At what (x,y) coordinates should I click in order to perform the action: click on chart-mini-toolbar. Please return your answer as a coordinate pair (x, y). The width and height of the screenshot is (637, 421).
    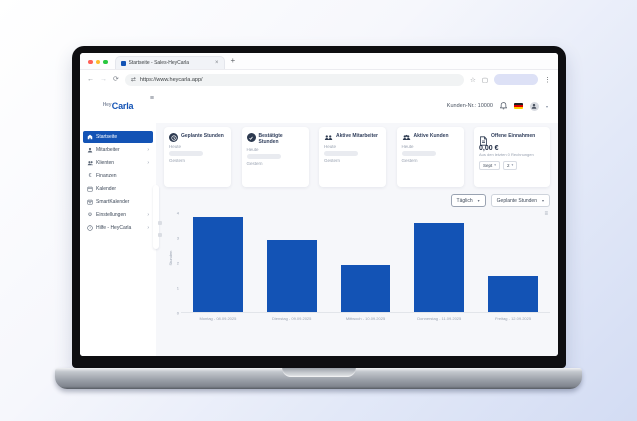
    Looking at the image, I should click on (160, 229).